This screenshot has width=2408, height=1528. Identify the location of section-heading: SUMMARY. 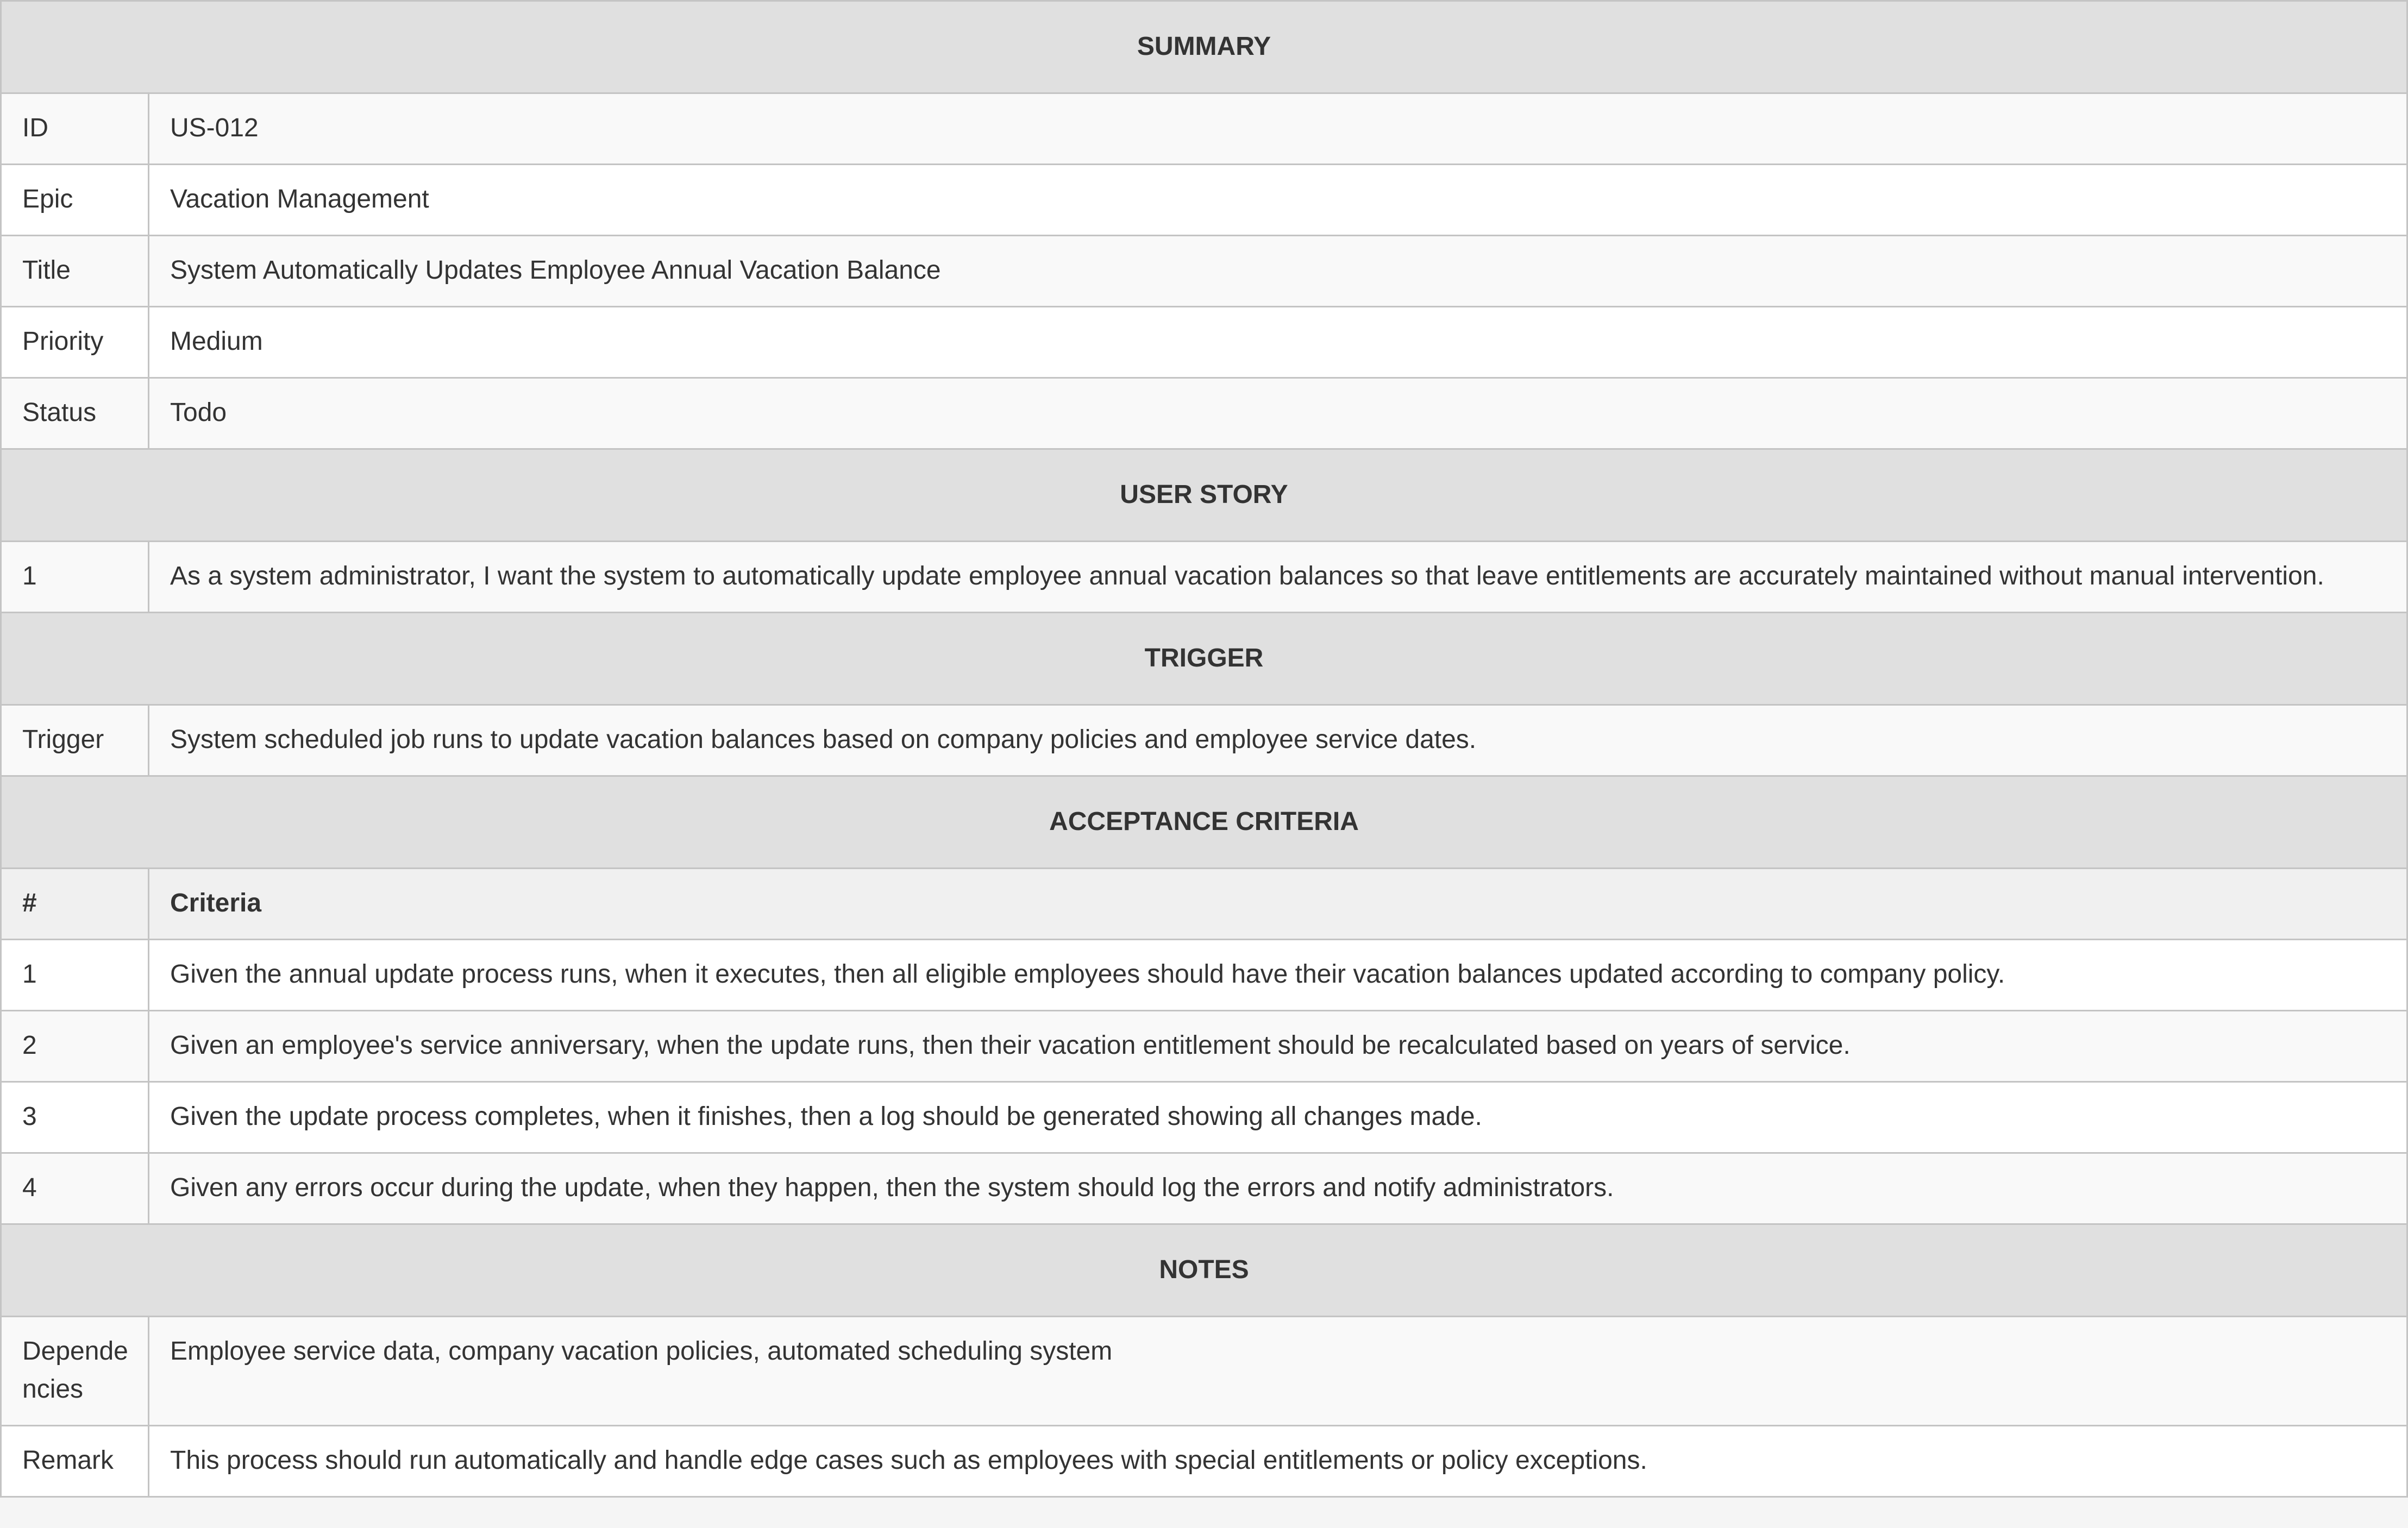
(1204, 47).